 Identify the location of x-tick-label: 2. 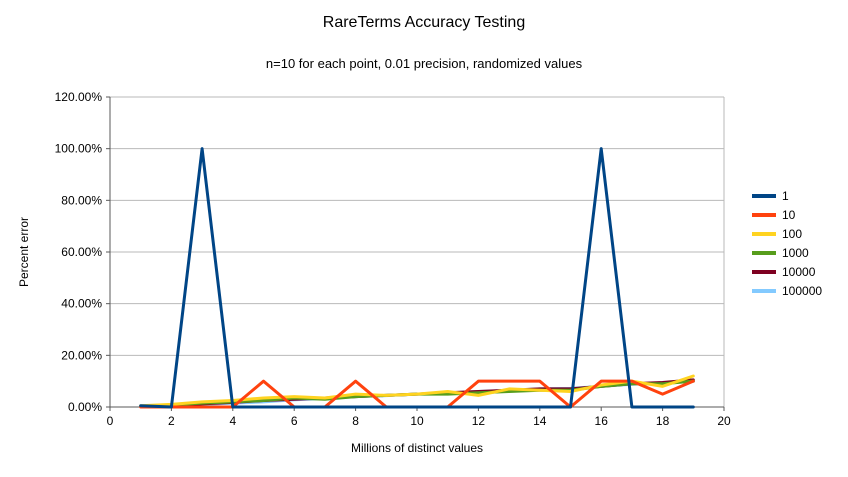
(171, 421).